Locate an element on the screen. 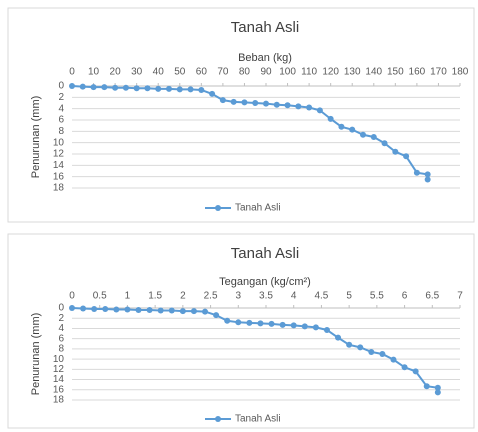  y-axis-title: Penurunan (mm) is located at coordinates (36, 354).